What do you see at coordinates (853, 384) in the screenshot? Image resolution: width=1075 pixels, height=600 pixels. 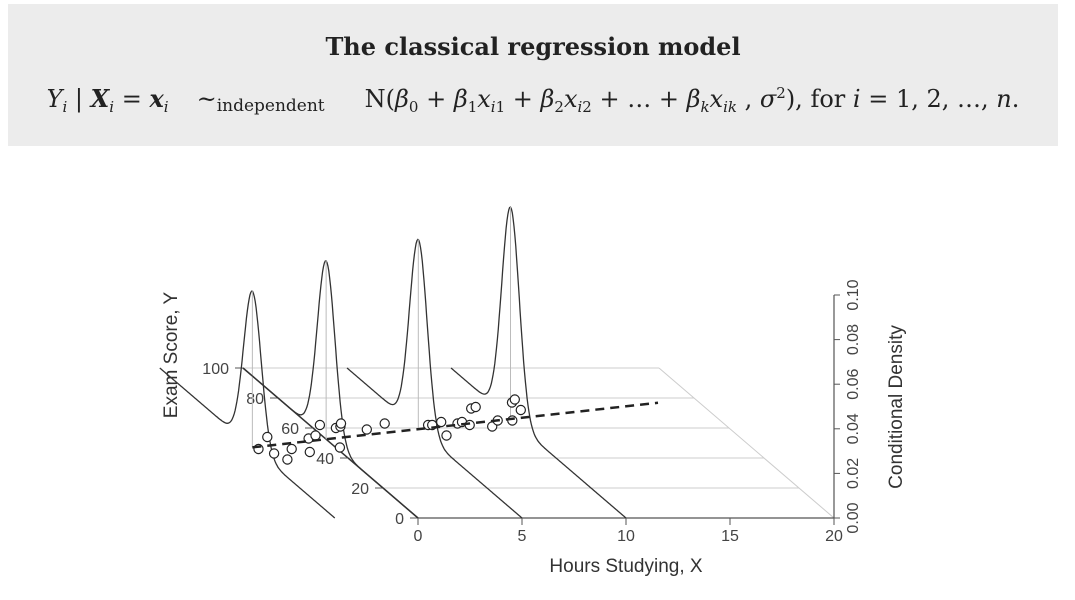 I see `z-tick-label: 0.06` at bounding box center [853, 384].